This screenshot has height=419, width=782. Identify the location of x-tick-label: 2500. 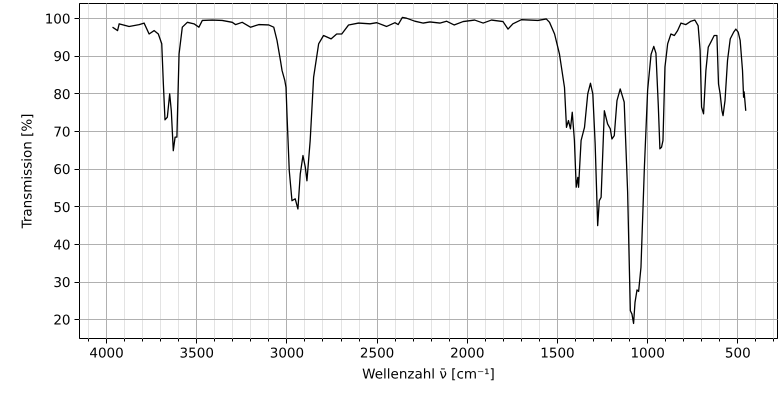
(377, 354).